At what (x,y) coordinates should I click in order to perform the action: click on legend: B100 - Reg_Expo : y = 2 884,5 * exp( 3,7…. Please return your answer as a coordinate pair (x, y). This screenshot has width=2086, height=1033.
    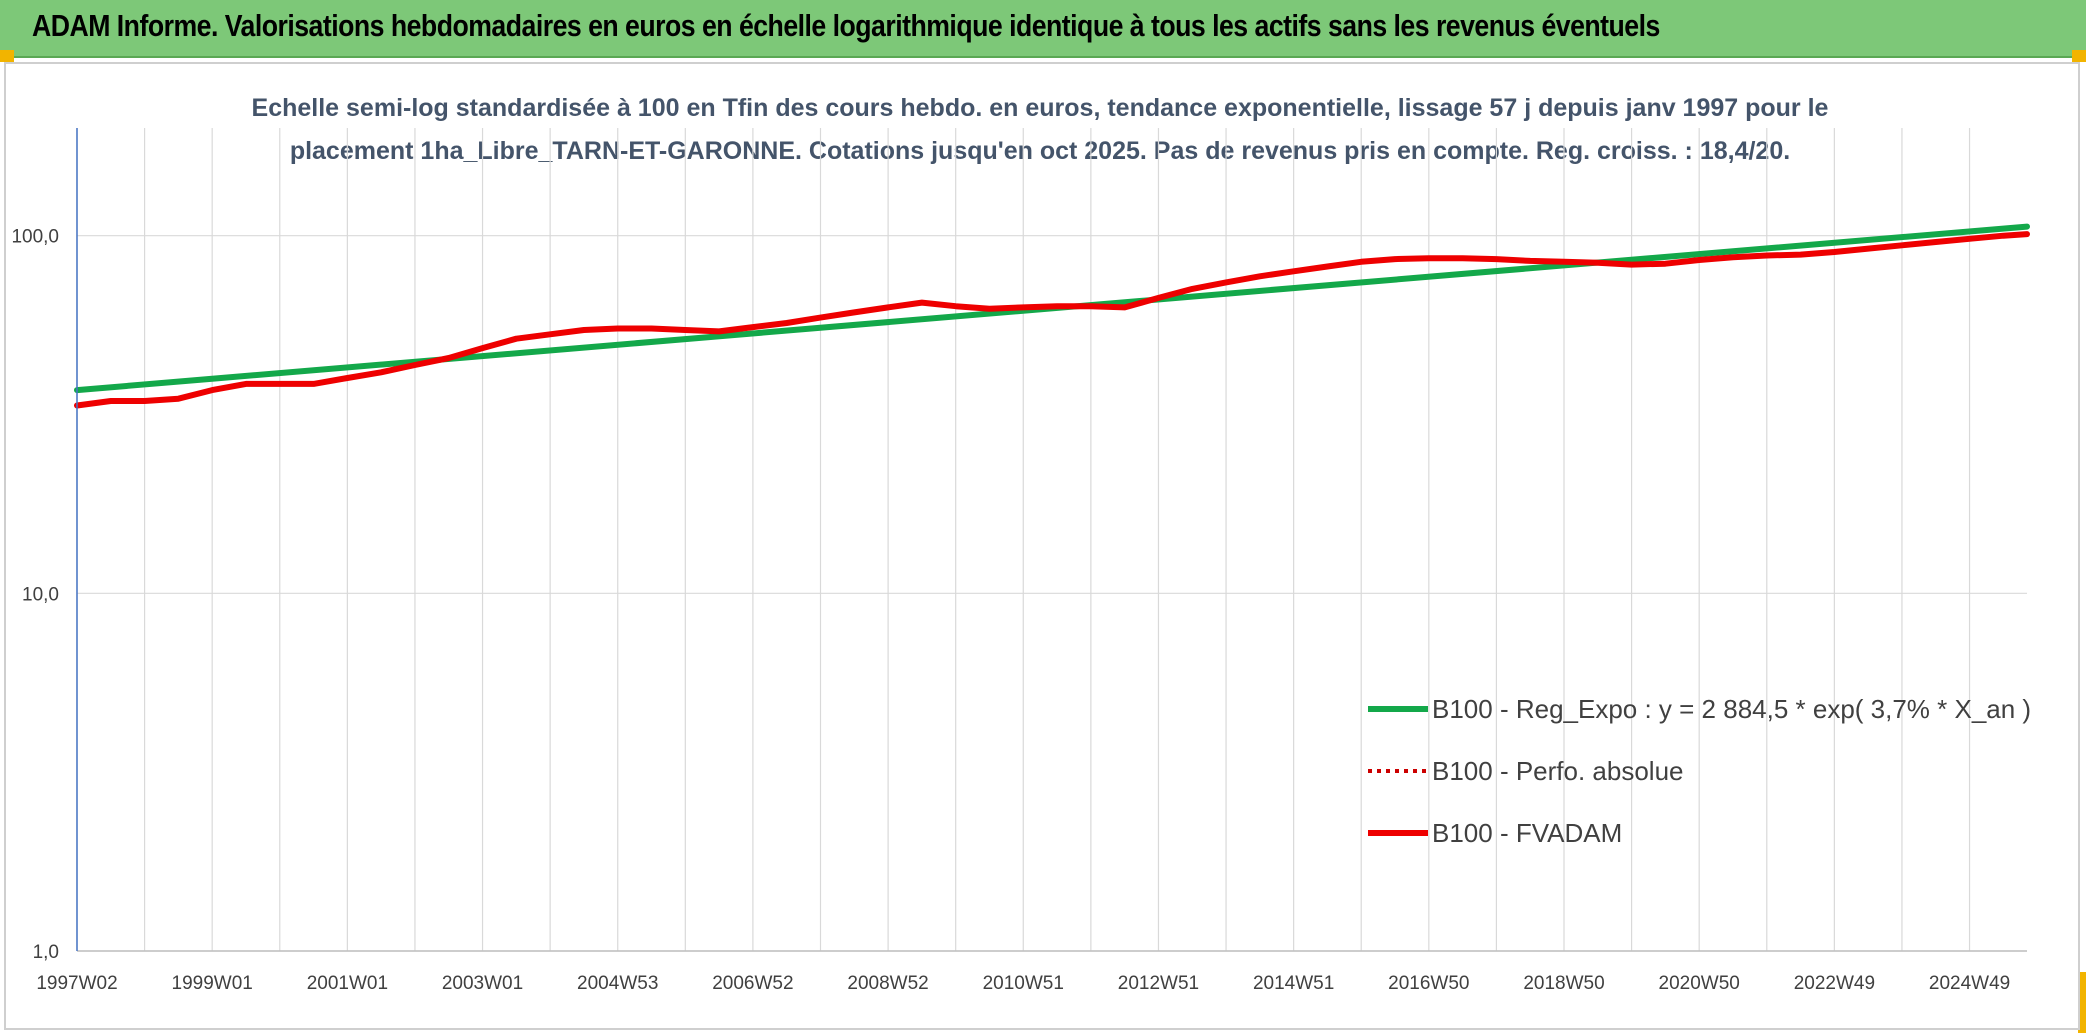
    Looking at the image, I should click on (1699, 771).